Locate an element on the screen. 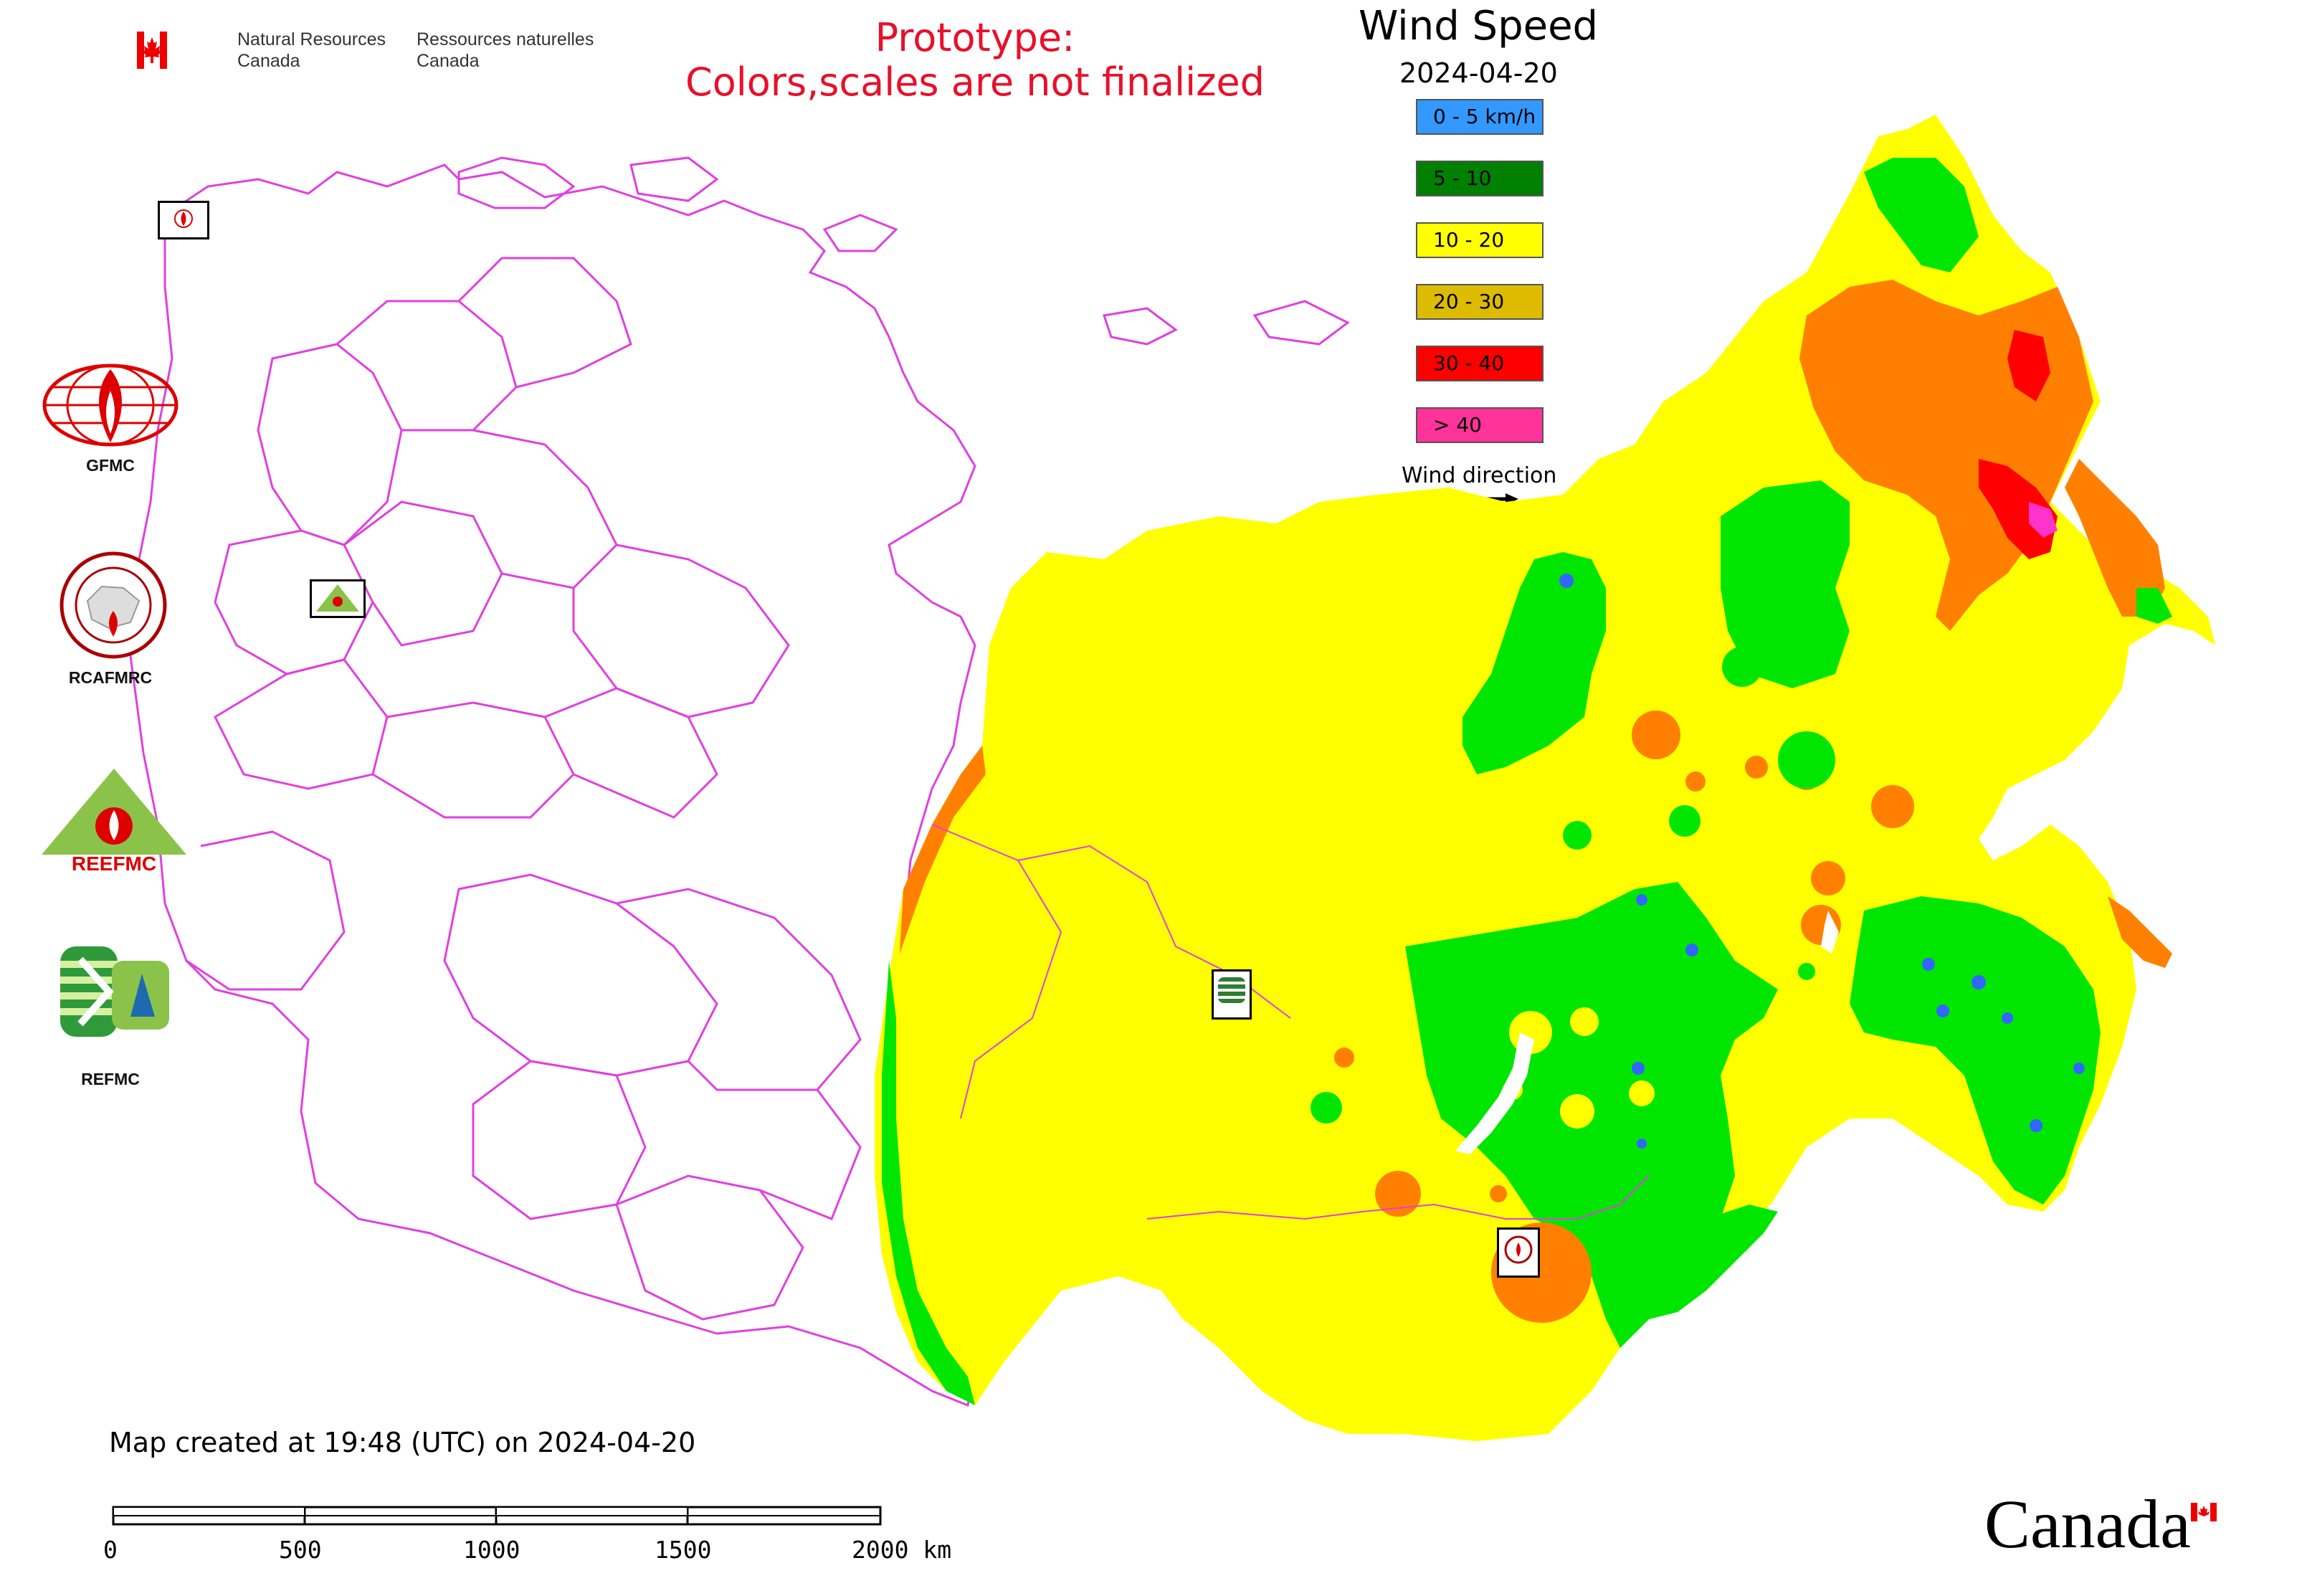  reefmc-logo: REEFMC is located at coordinates (114, 820).